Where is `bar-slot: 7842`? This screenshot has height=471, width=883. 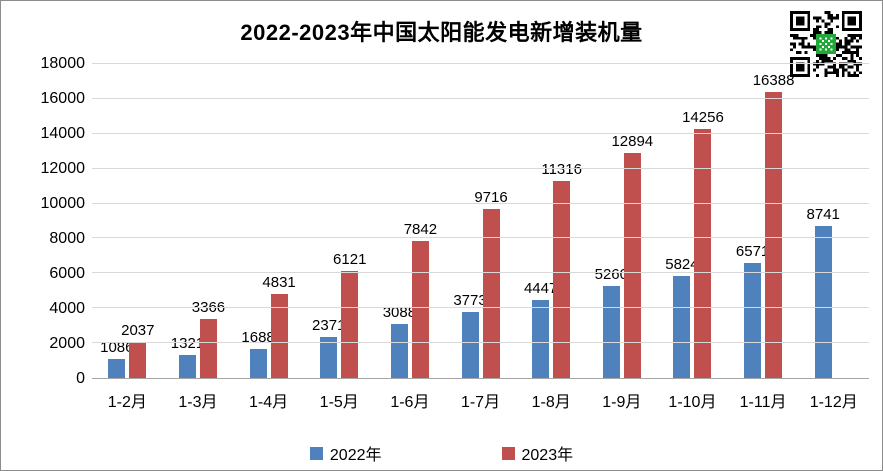
bar-slot: 7842 is located at coordinates (420, 221).